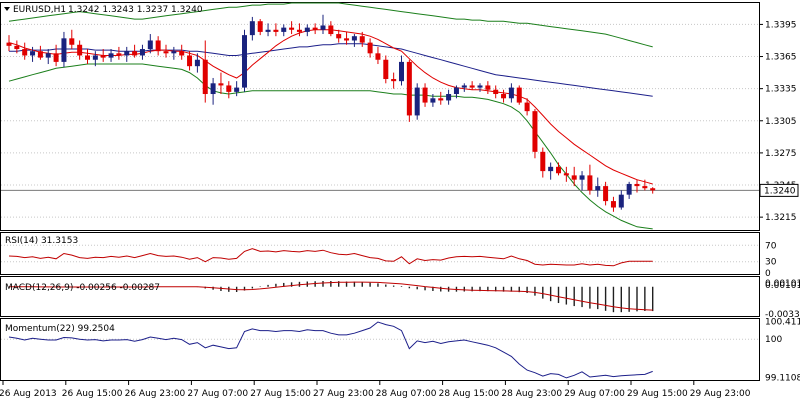  What do you see at coordinates (280, 394) in the screenshot?
I see `time-tick-label: 27 Aug 15:00` at bounding box center [280, 394].